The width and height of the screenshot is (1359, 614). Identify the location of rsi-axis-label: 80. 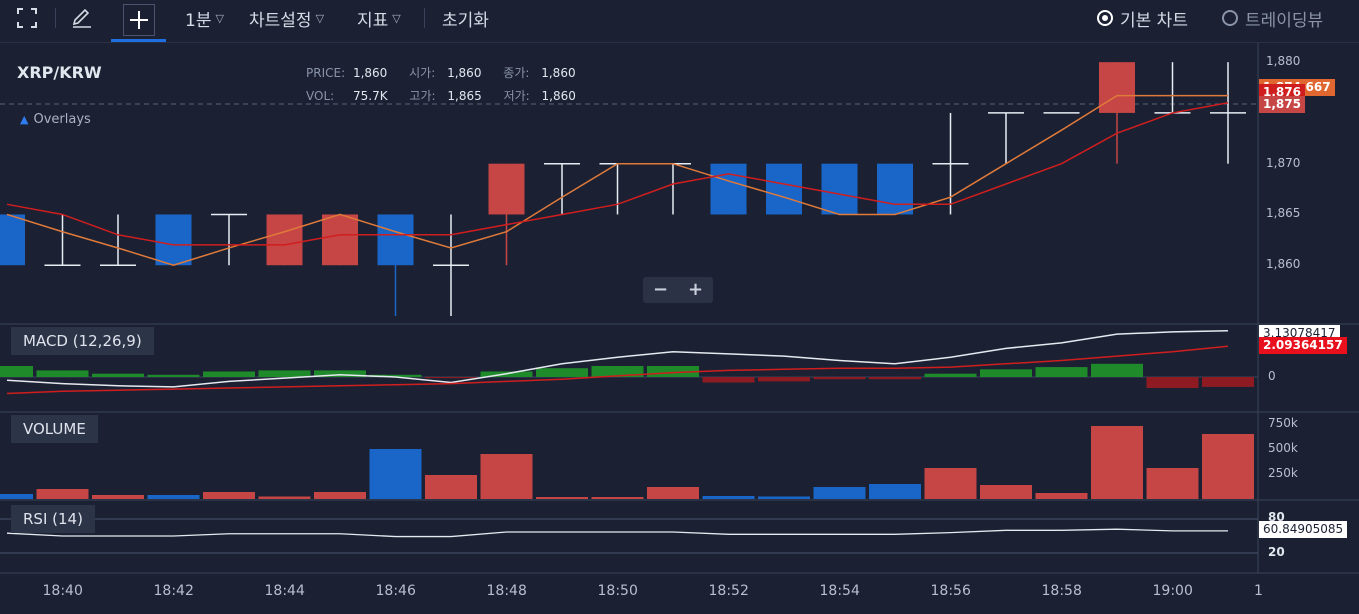
(1276, 517).